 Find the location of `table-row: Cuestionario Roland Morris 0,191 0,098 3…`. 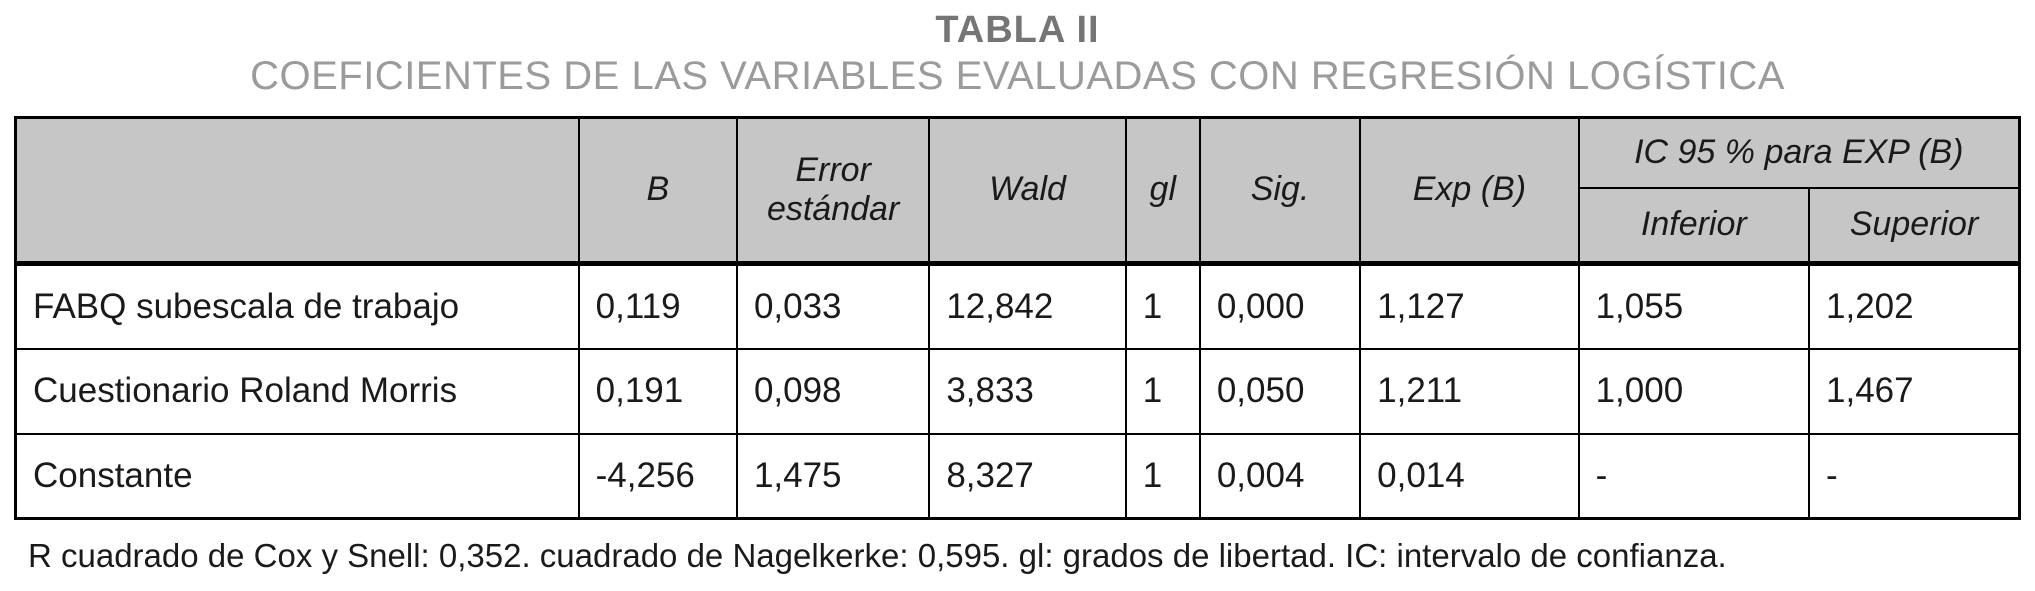

table-row: Cuestionario Roland Morris 0,191 0,098 3… is located at coordinates (1017, 391).